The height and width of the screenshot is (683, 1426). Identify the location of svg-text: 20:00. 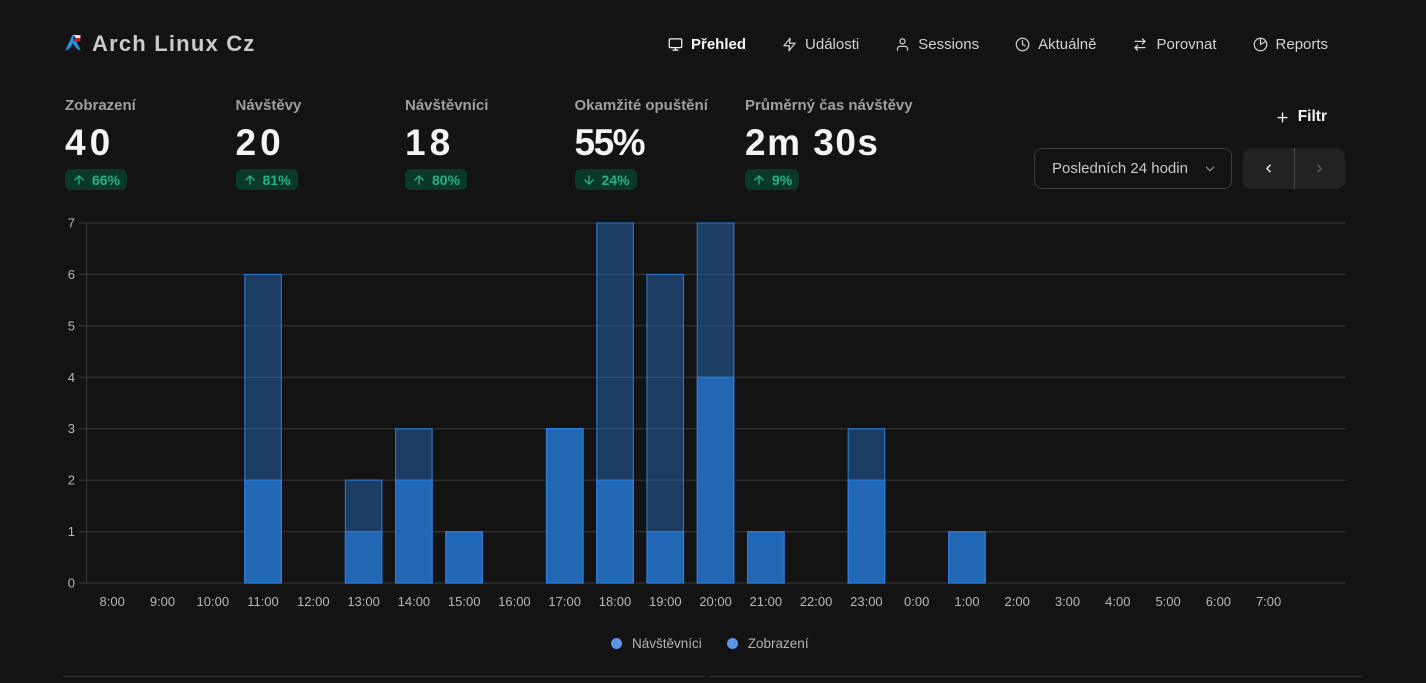
(715, 601).